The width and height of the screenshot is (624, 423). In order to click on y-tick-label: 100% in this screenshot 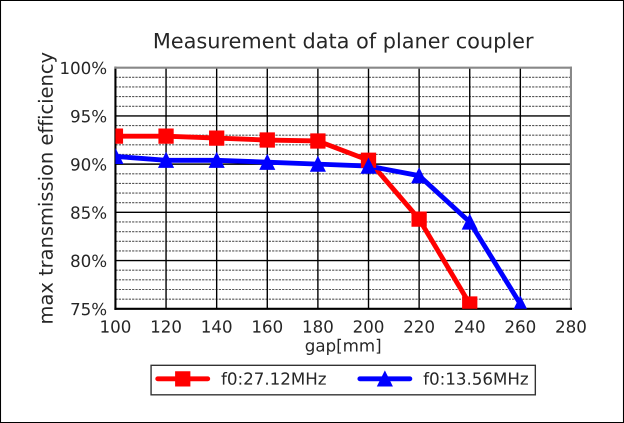, I will do `click(83, 68)`.